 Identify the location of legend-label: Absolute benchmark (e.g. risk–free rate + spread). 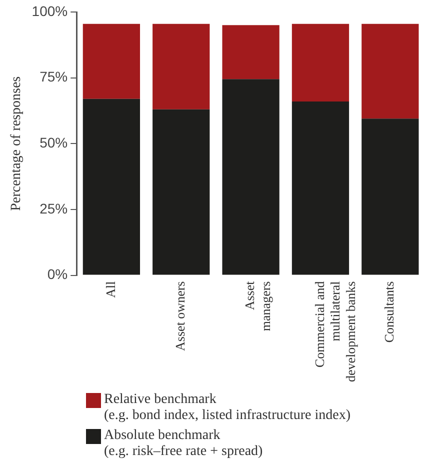
(183, 444).